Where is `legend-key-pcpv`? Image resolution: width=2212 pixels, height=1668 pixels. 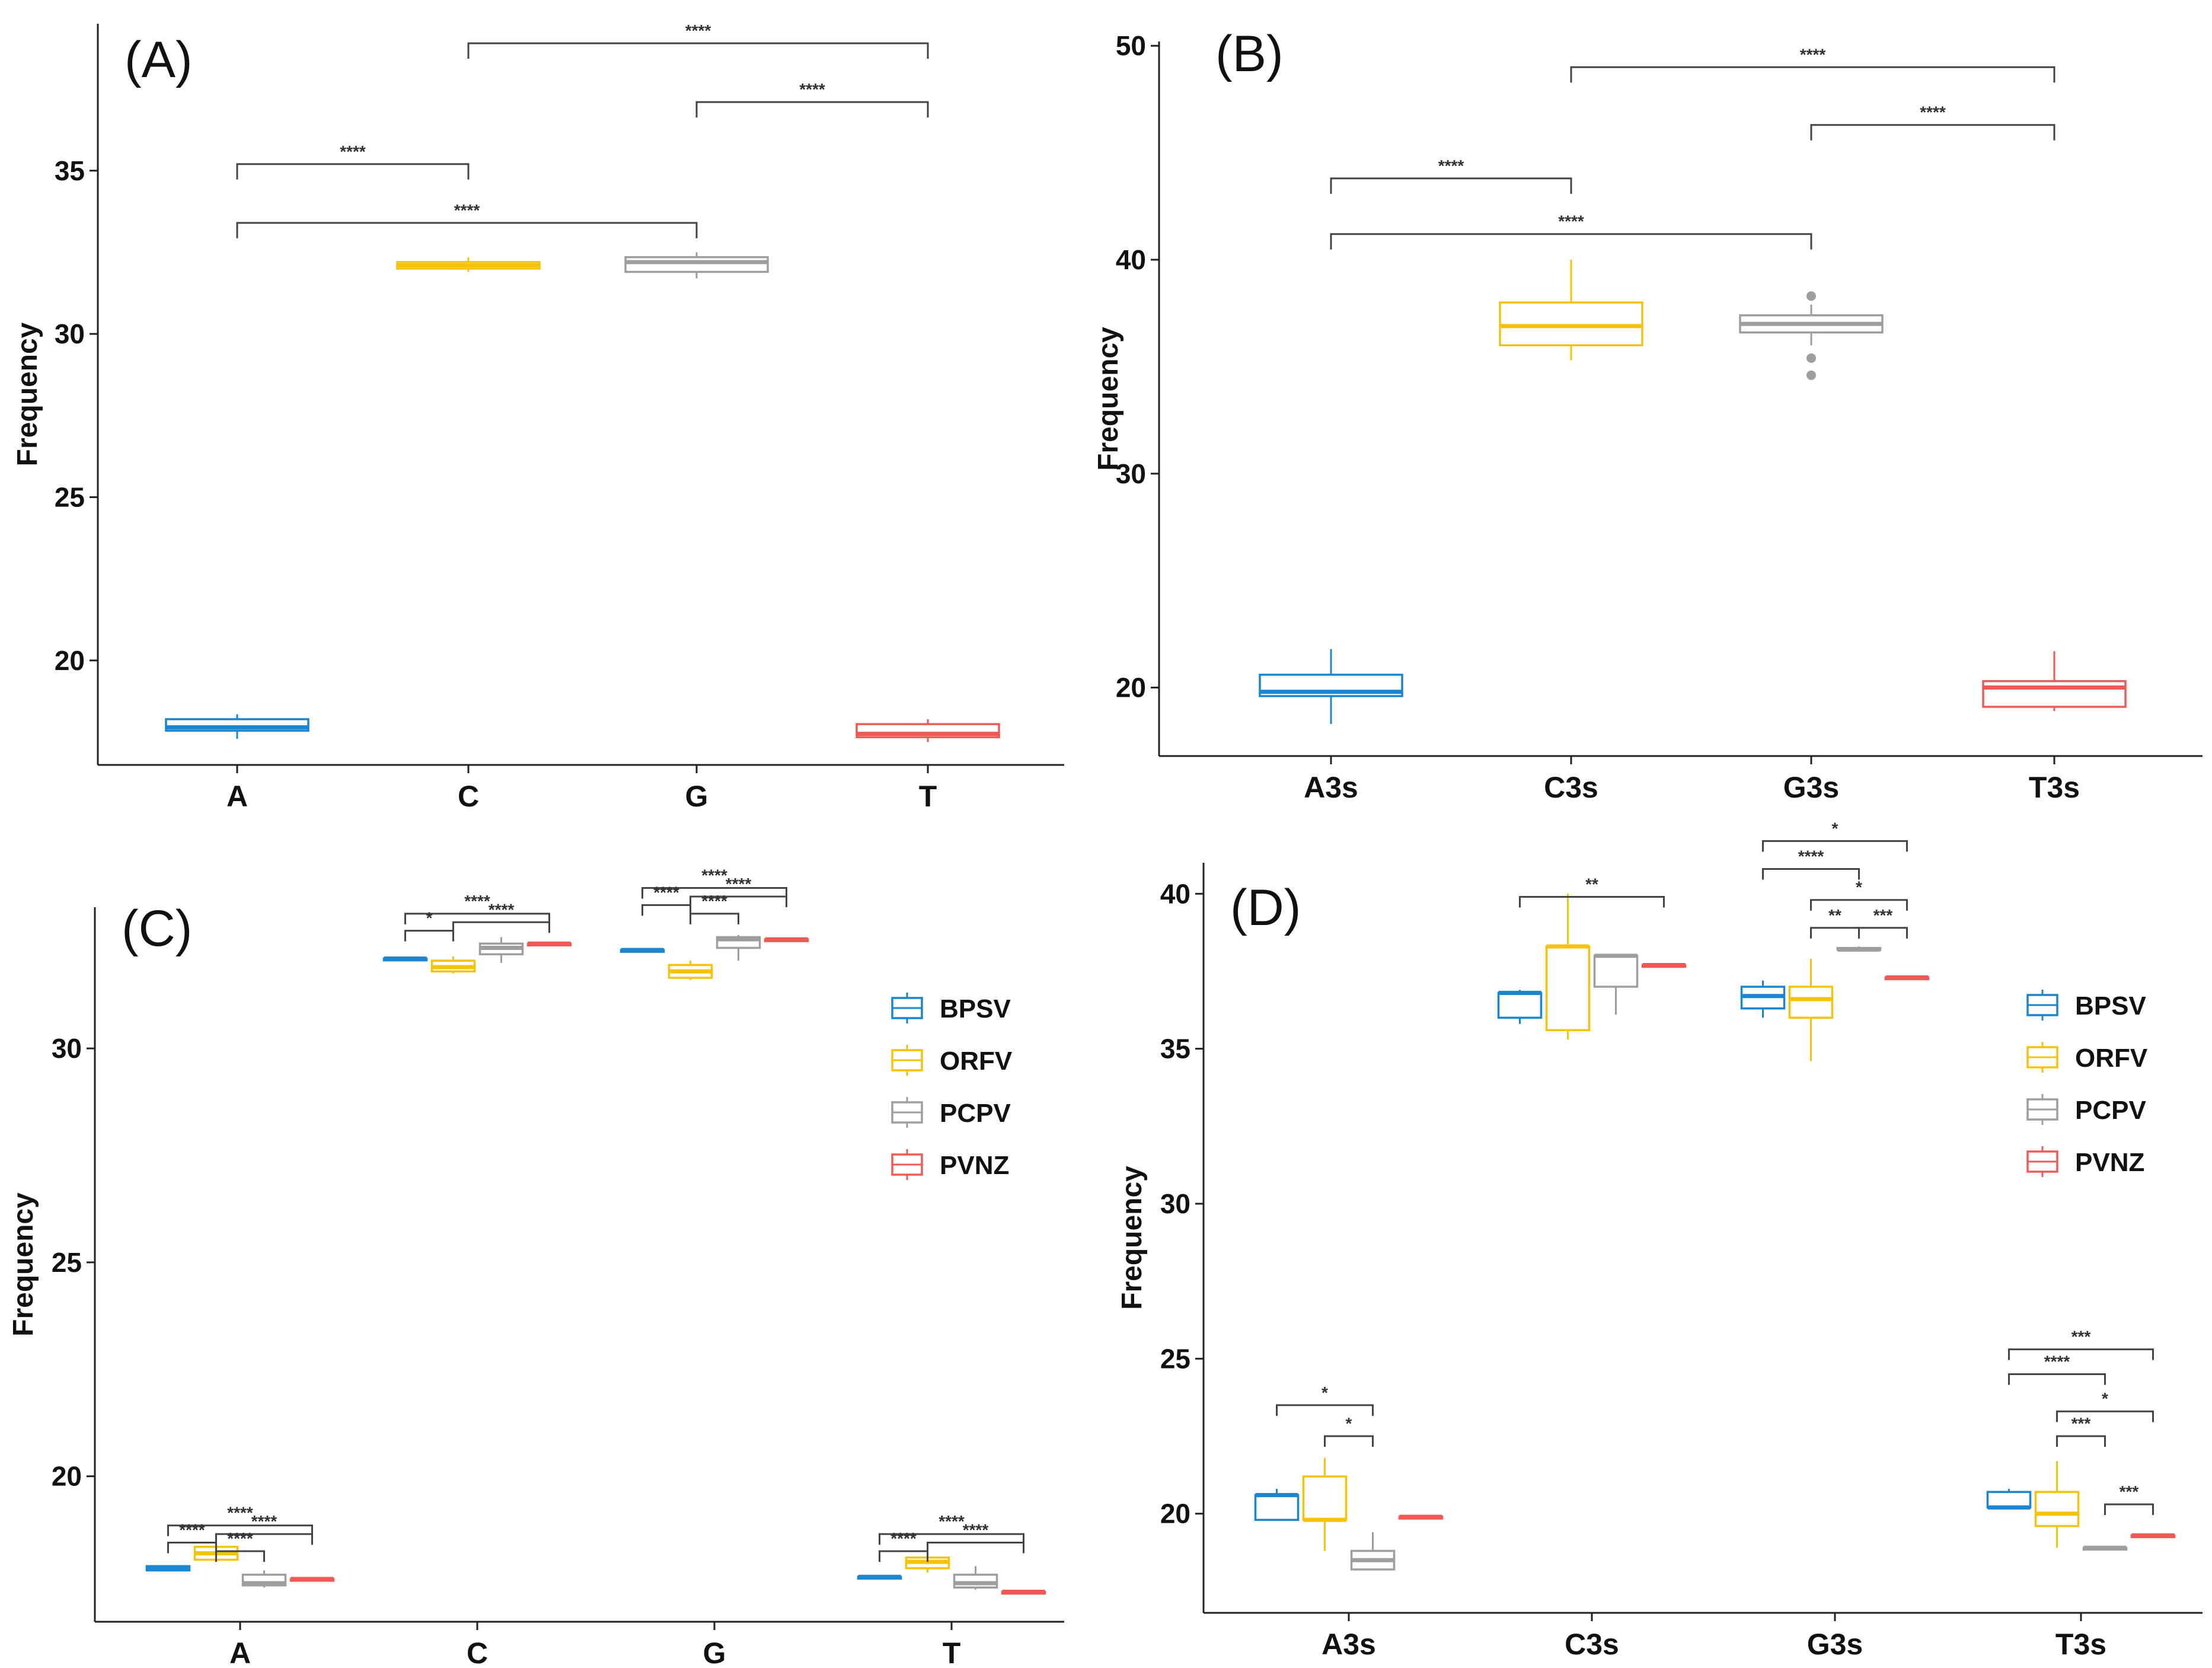 legend-key-pcpv is located at coordinates (907, 1112).